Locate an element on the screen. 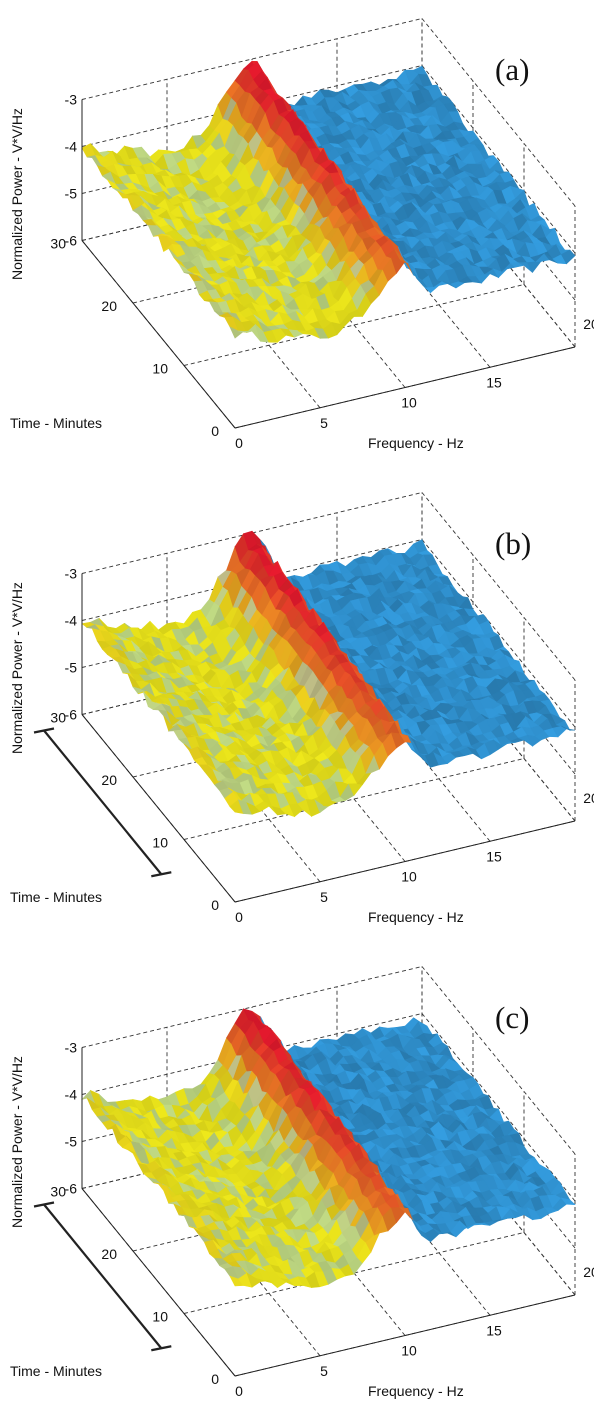 This screenshot has height=1422, width=594. panel-label: (b) is located at coordinates (513, 543).